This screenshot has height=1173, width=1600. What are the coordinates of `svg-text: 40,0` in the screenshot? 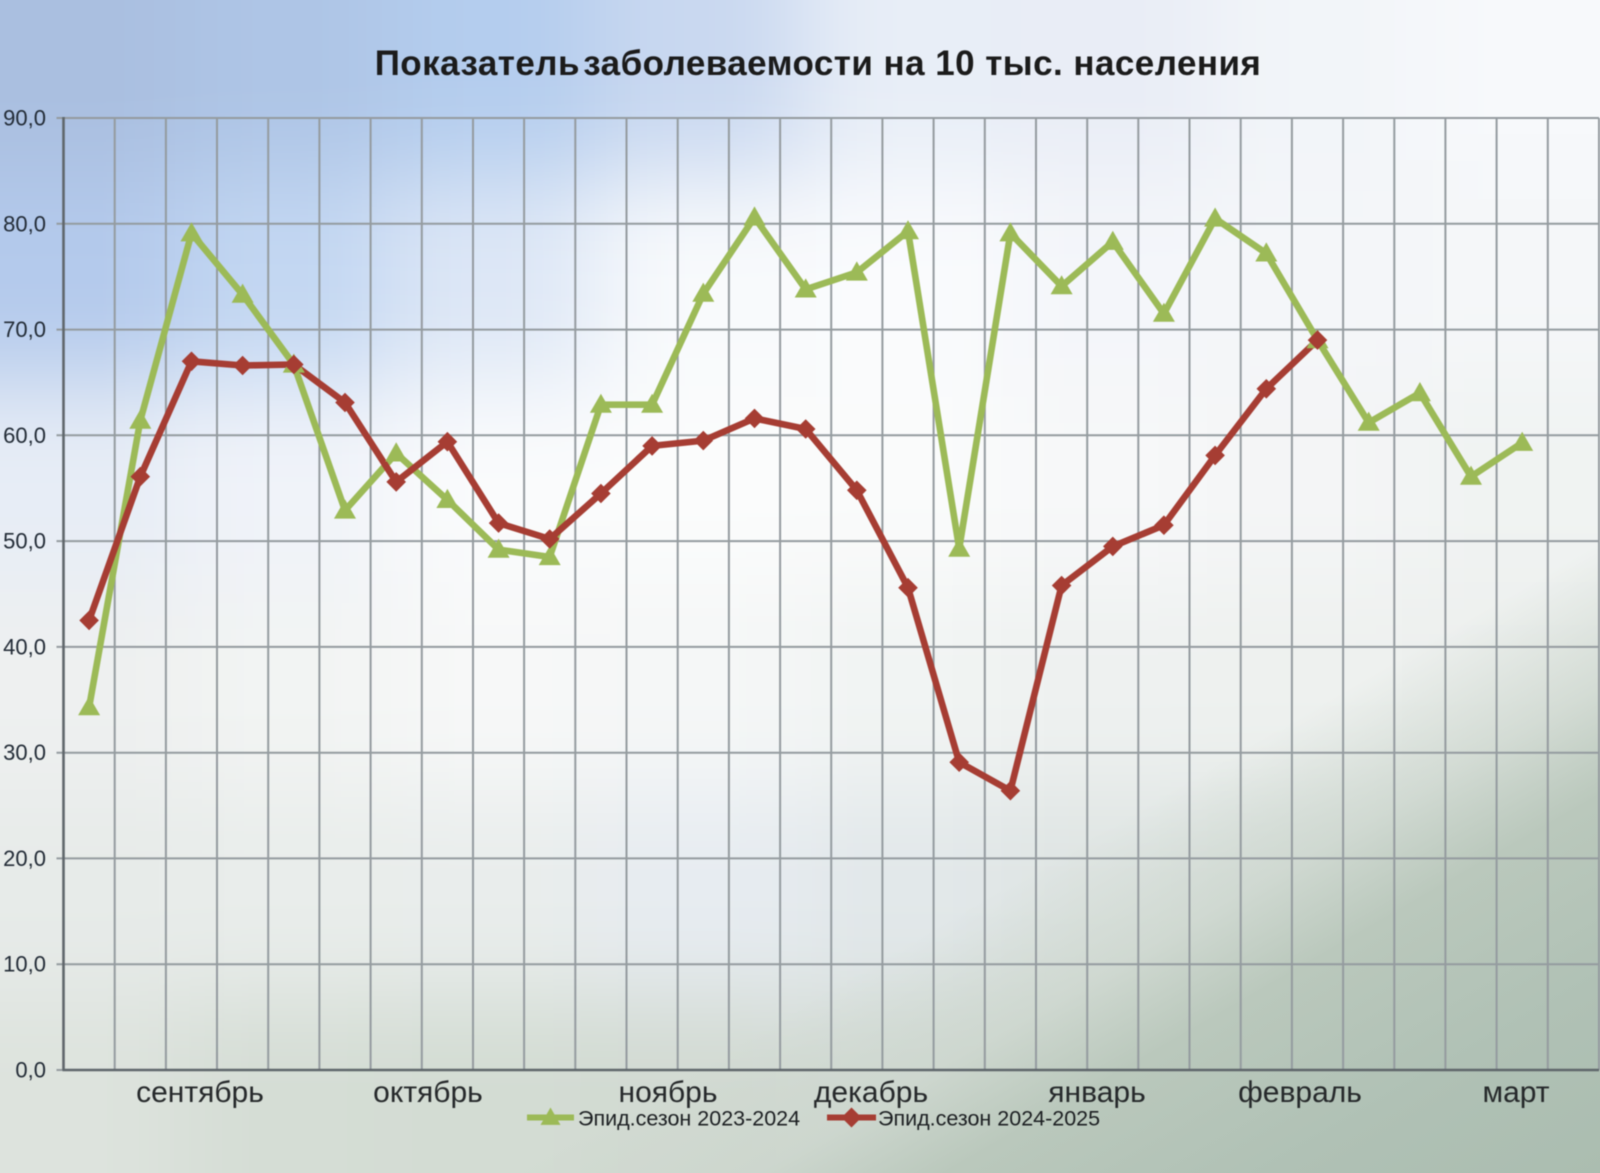 It's located at (24, 646).